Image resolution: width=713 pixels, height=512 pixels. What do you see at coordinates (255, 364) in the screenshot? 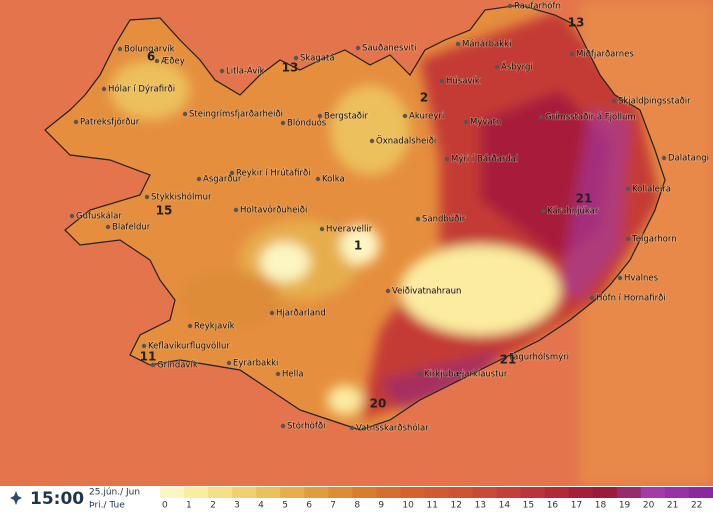
I see `place-label: Eyrarbakki` at bounding box center [255, 364].